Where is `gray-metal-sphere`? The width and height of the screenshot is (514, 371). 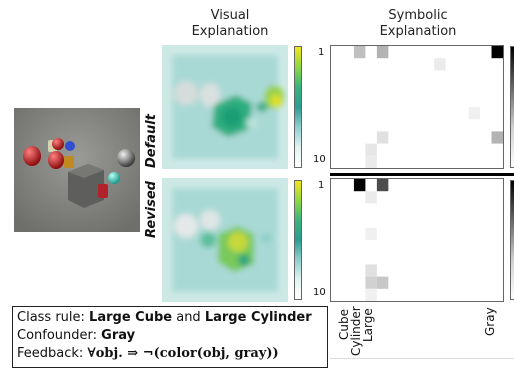 gray-metal-sphere is located at coordinates (126, 158).